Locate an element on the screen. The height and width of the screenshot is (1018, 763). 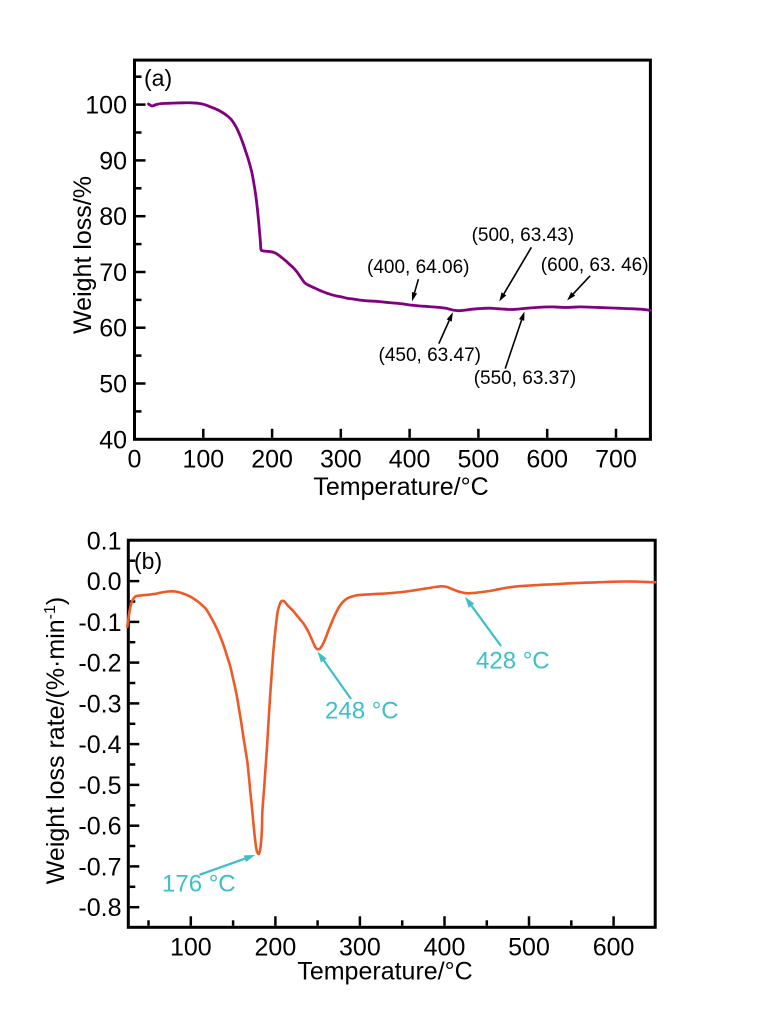
svg-text: 90 is located at coordinates (113, 161).